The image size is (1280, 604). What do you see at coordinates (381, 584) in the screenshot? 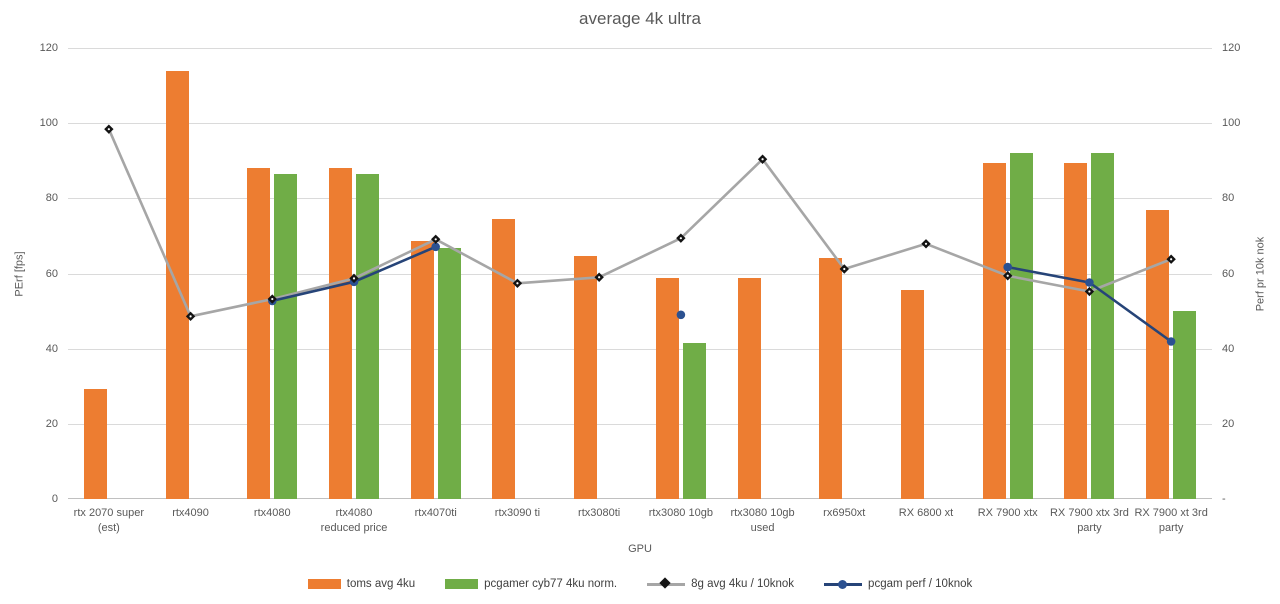
I see `legend-label: toms avg 4ku` at bounding box center [381, 584].